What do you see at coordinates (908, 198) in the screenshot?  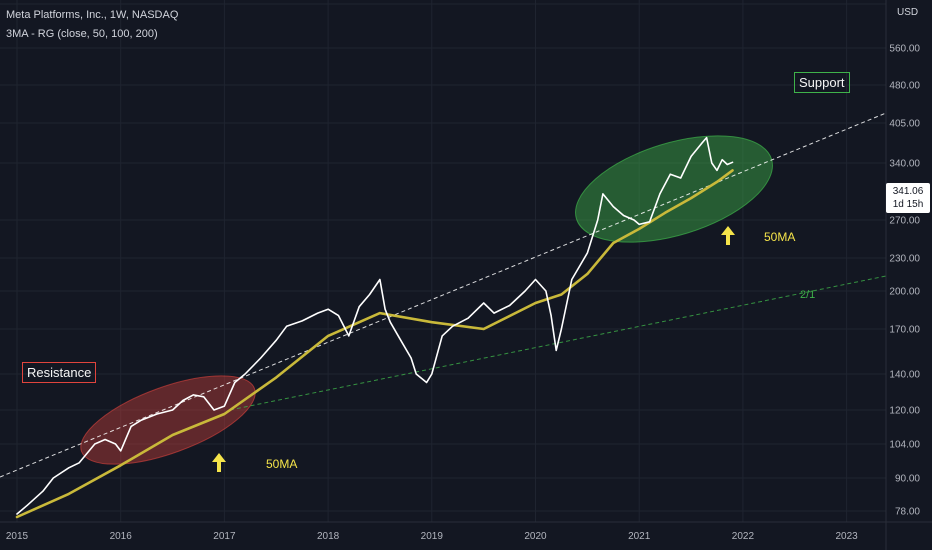 I see `last-price-tag: 341.06 1d 15h` at bounding box center [908, 198].